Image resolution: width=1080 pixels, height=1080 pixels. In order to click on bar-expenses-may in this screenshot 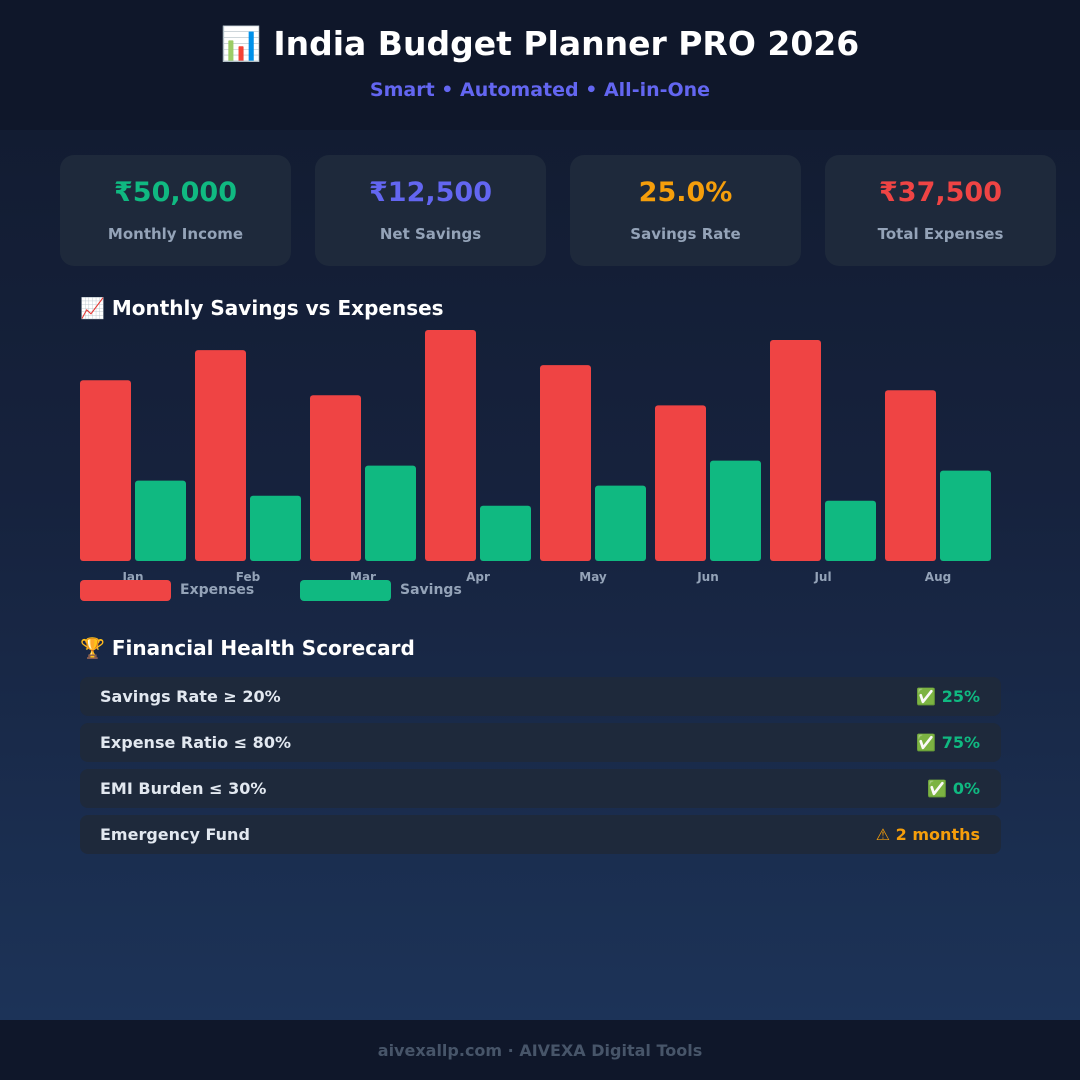, I will do `click(565, 463)`.